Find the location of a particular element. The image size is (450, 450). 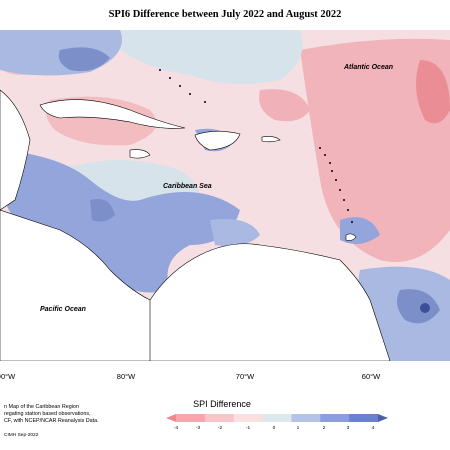

lightblue-field-north is located at coordinates (211, 57).